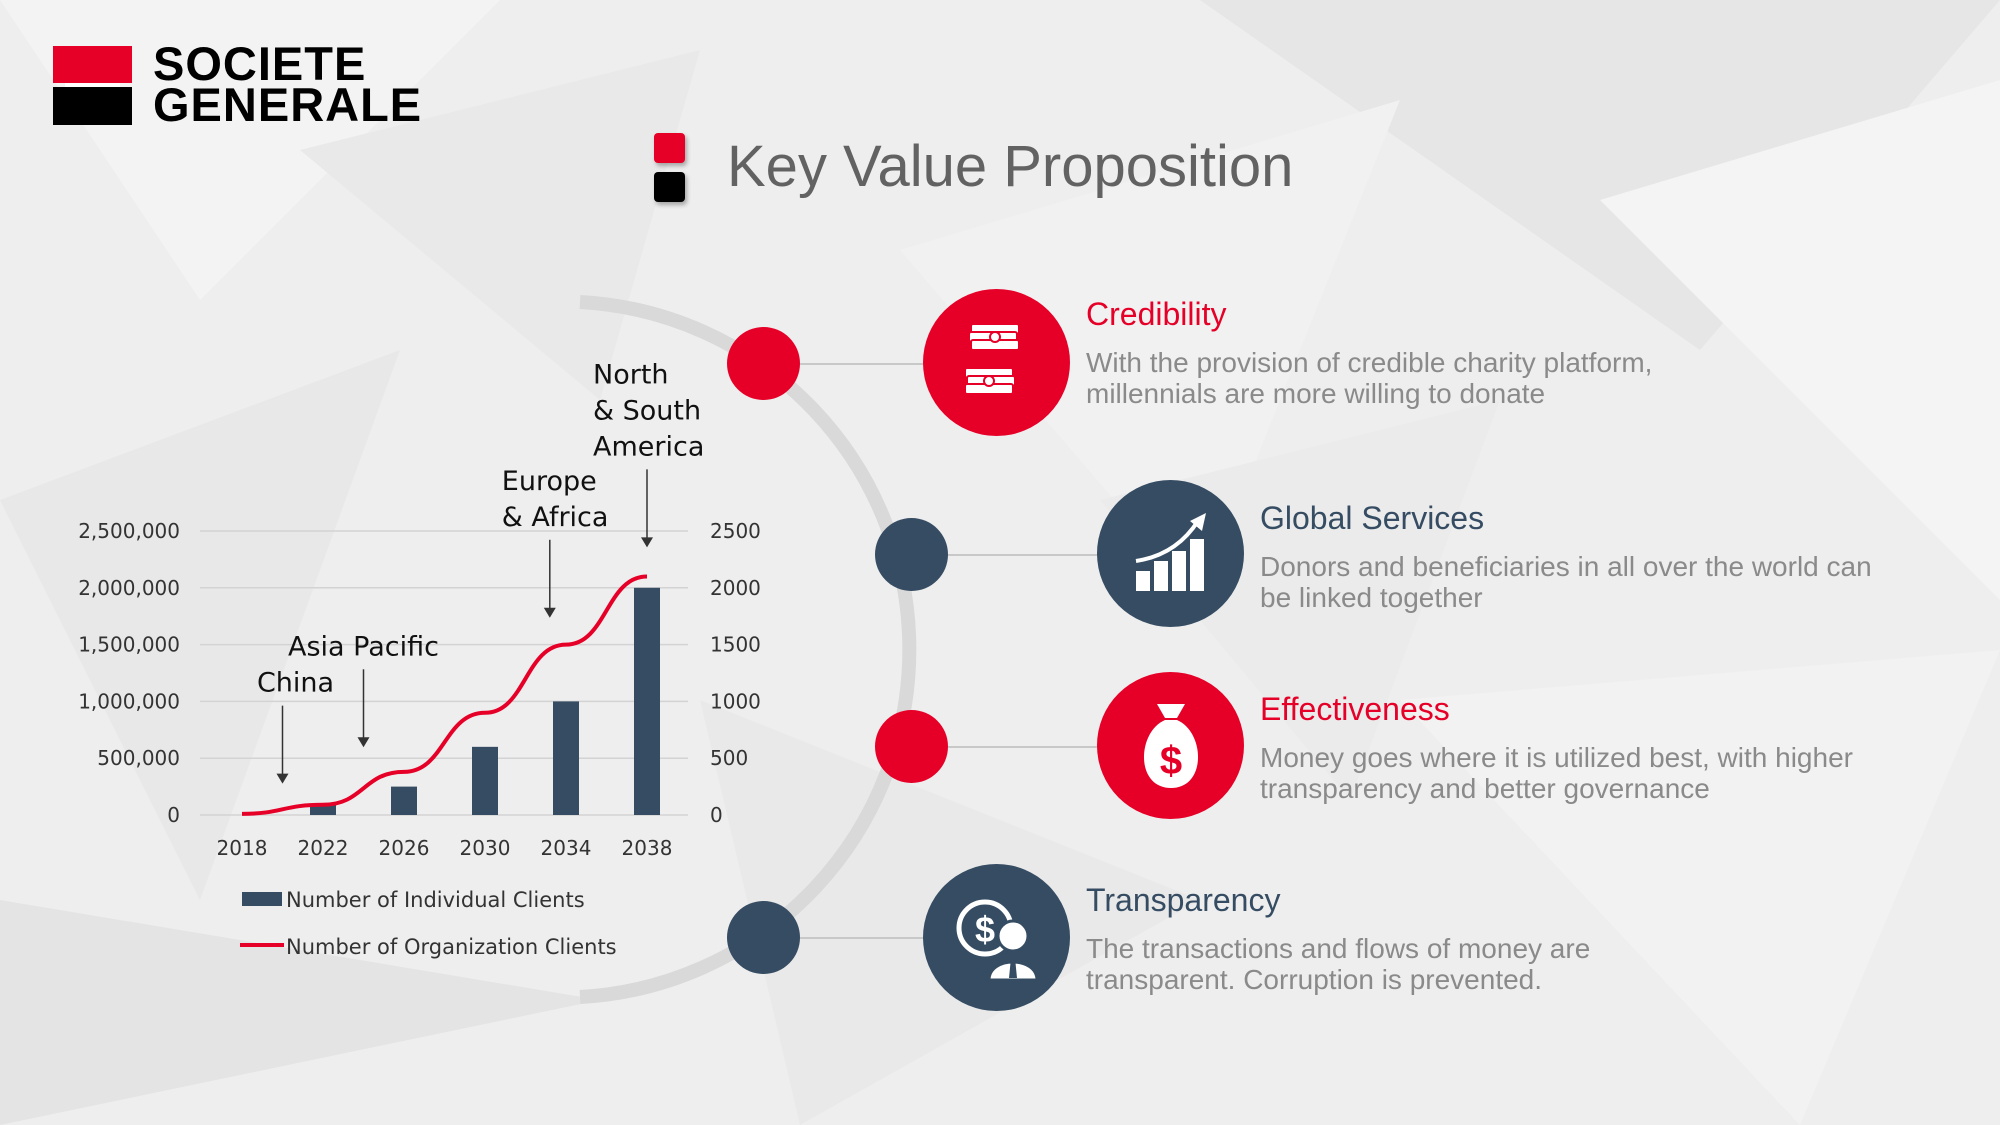 This screenshot has width=2000, height=1125. I want to click on x-tick-label: 2026, so click(404, 848).